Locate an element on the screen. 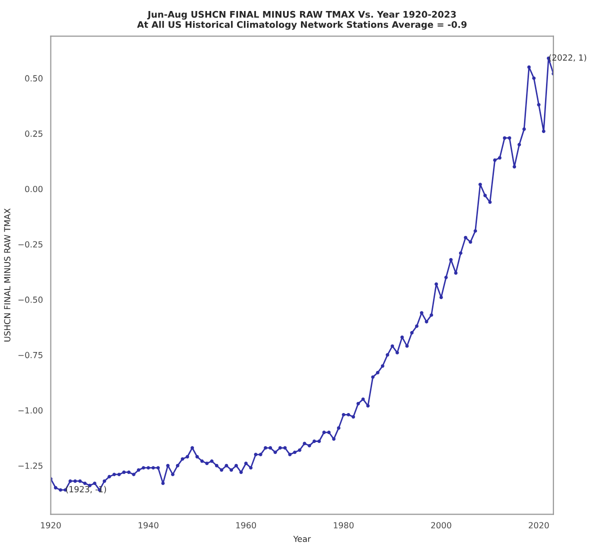 The height and width of the screenshot is (556, 597). y-tick-label: 0.25 is located at coordinates (33, 133).